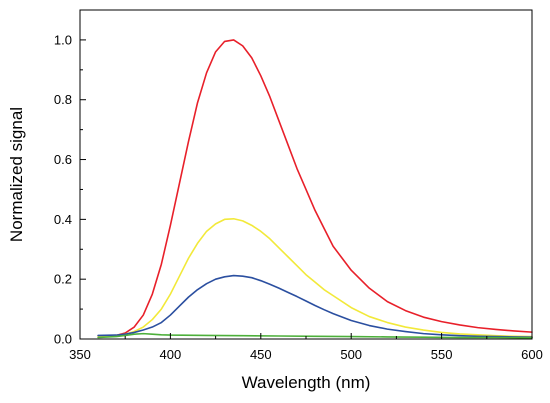 This screenshot has height=403, width=550. Describe the element at coordinates (63, 219) in the screenshot. I see `y-tick-label: 0.4` at that location.